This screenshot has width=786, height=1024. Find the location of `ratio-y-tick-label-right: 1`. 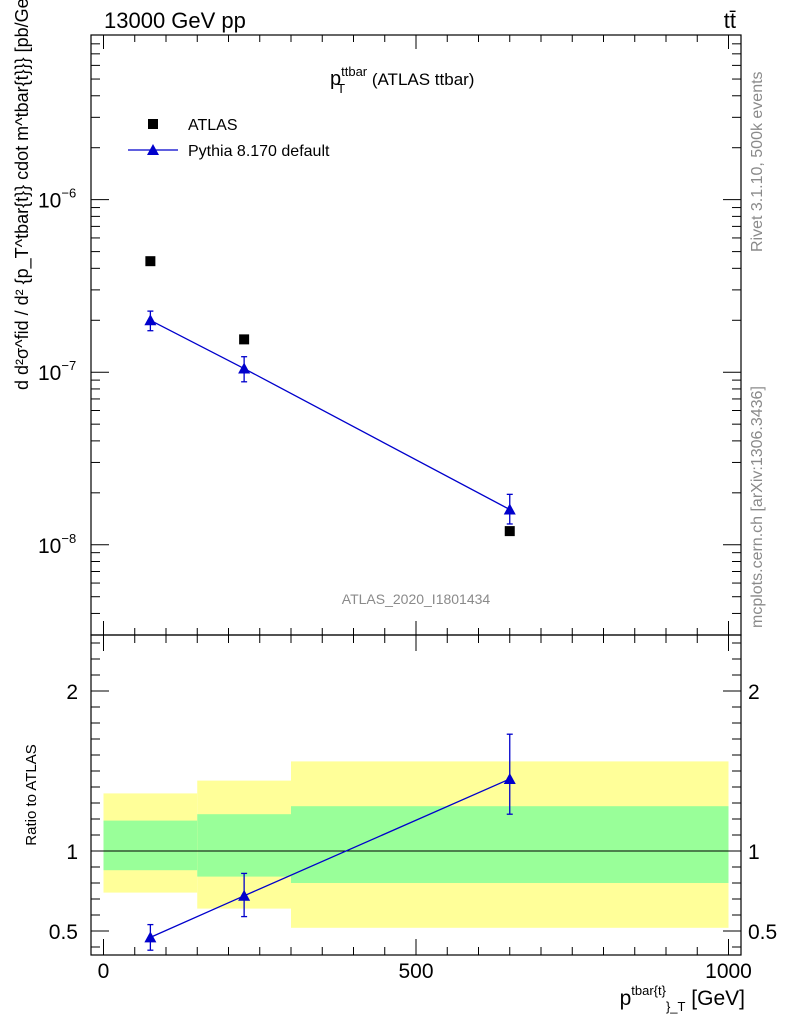

ratio-y-tick-label-right: 1 is located at coordinates (754, 852).